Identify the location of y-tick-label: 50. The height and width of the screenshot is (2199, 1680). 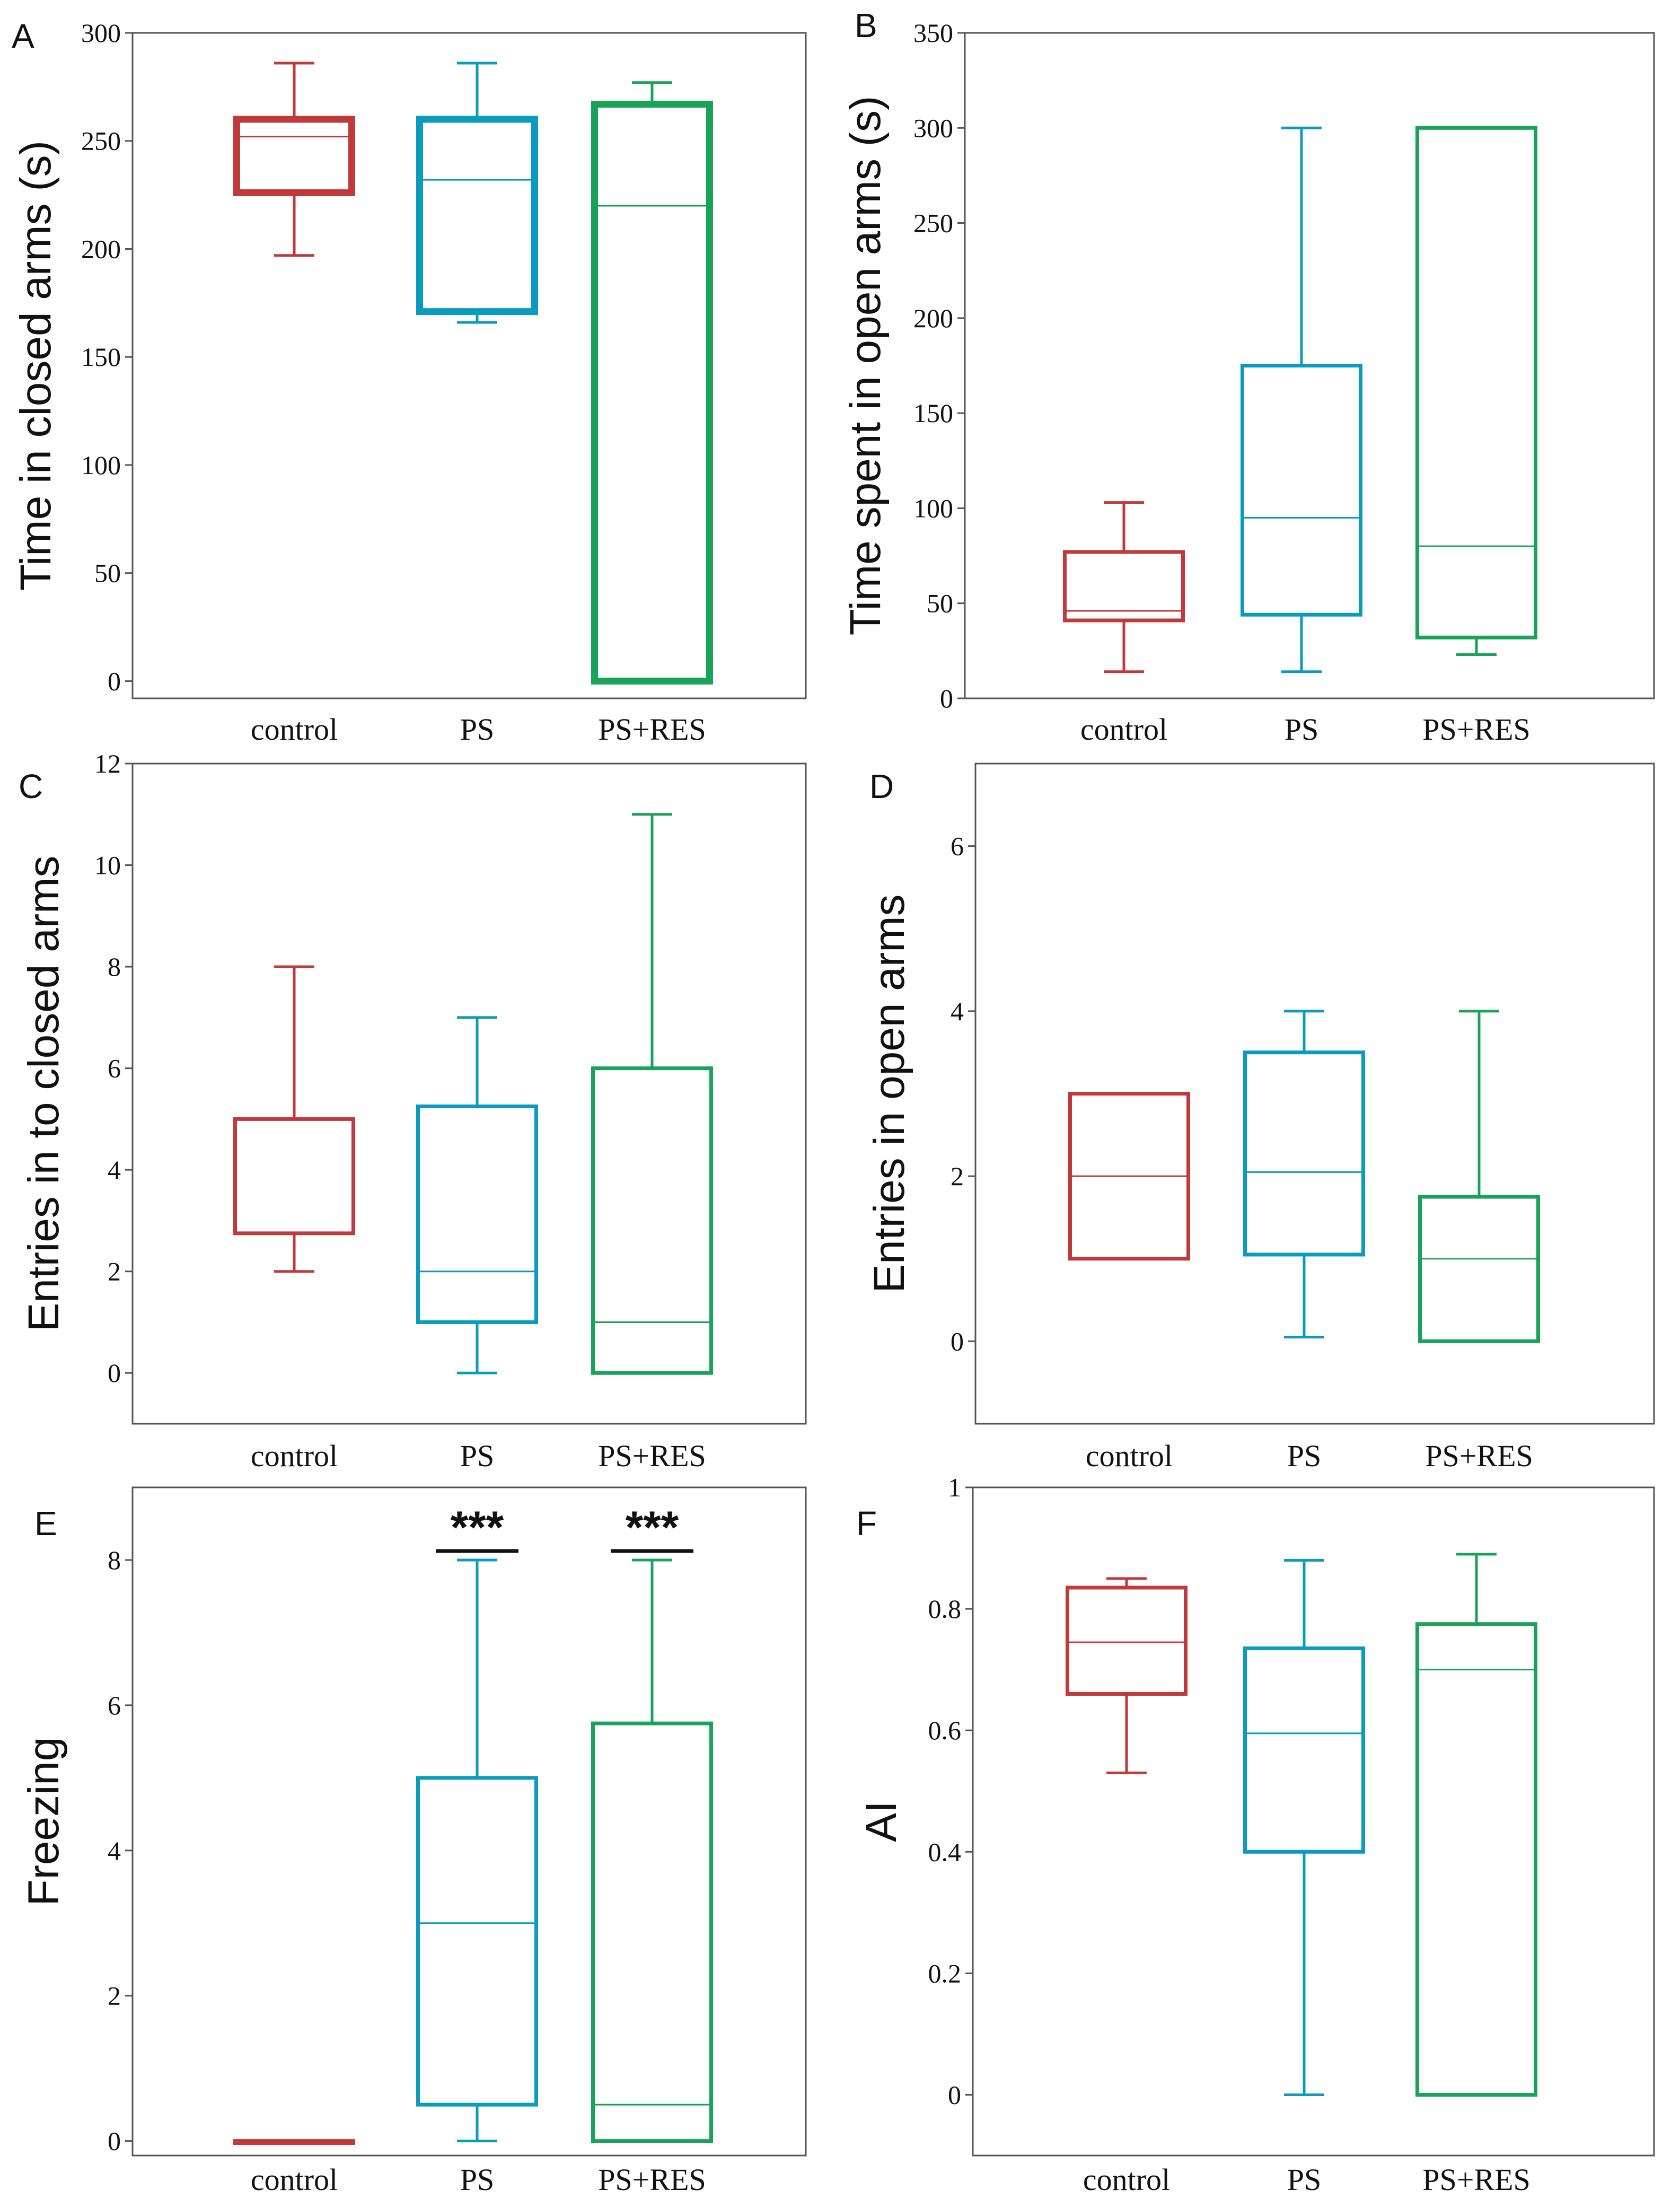
(107, 573).